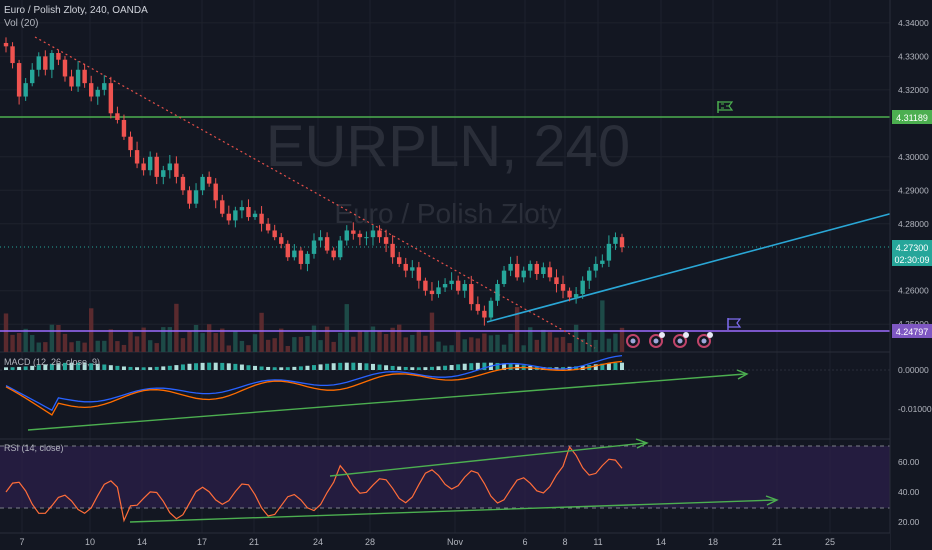  What do you see at coordinates (915, 409) in the screenshot?
I see `macd-tick-label: -0.01000` at bounding box center [915, 409].